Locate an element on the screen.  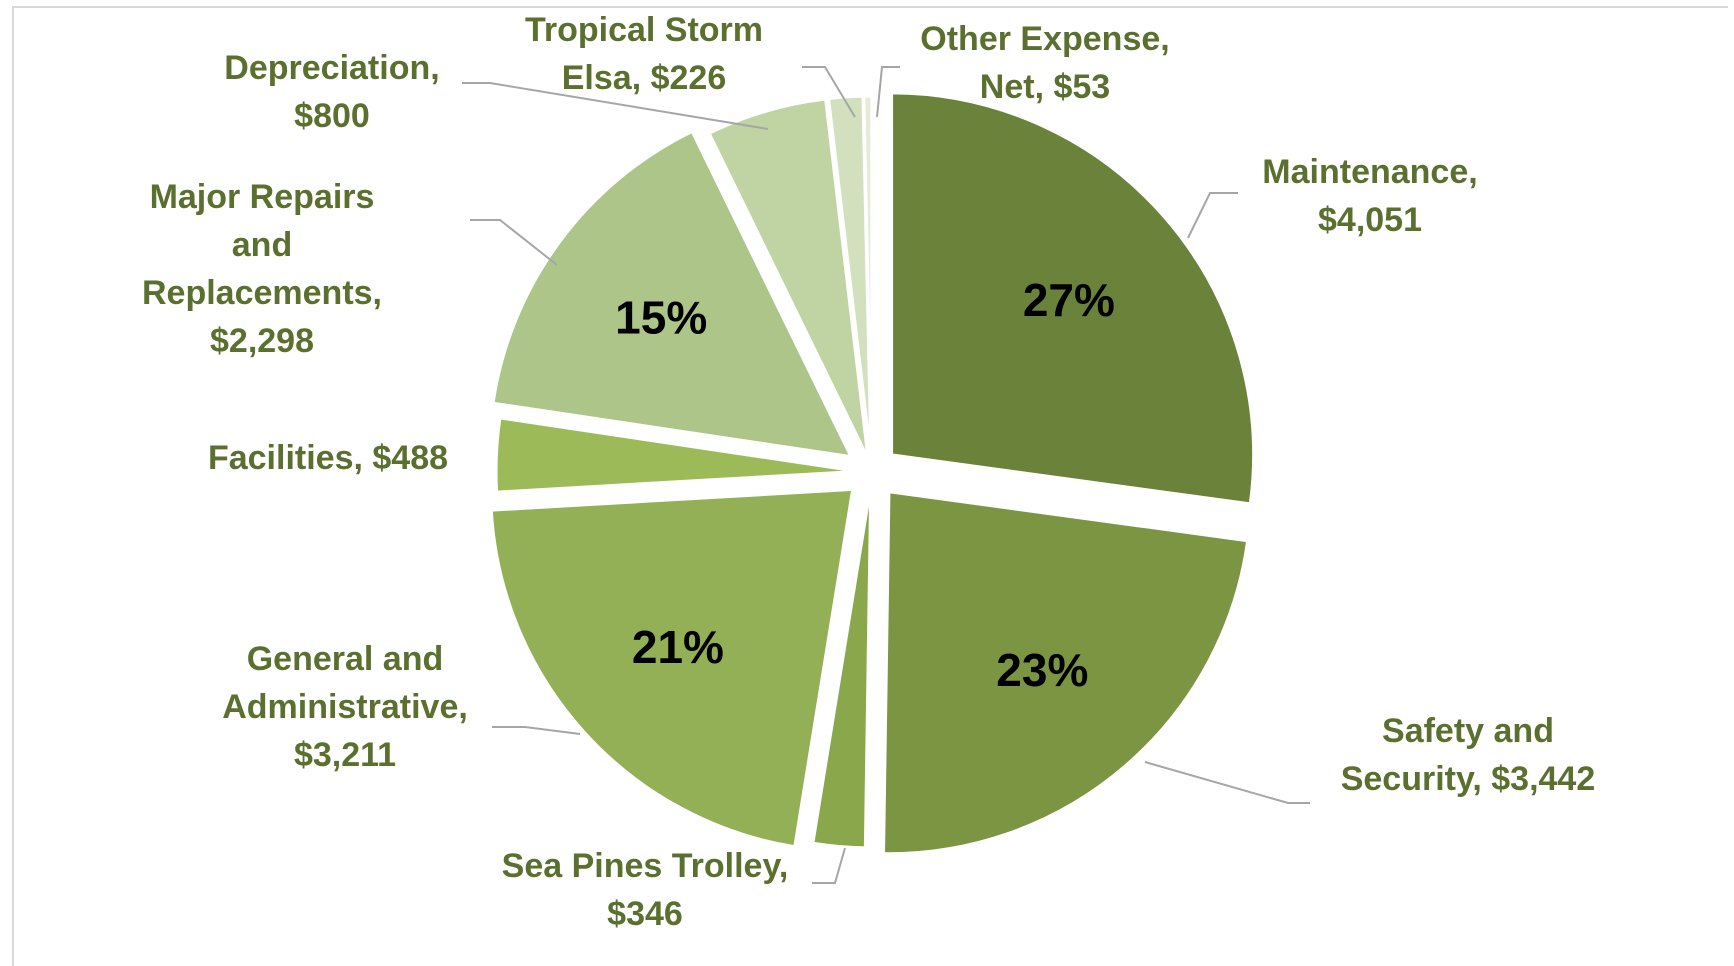
percent-label-general-and-administrative: 21% is located at coordinates (678, 647).